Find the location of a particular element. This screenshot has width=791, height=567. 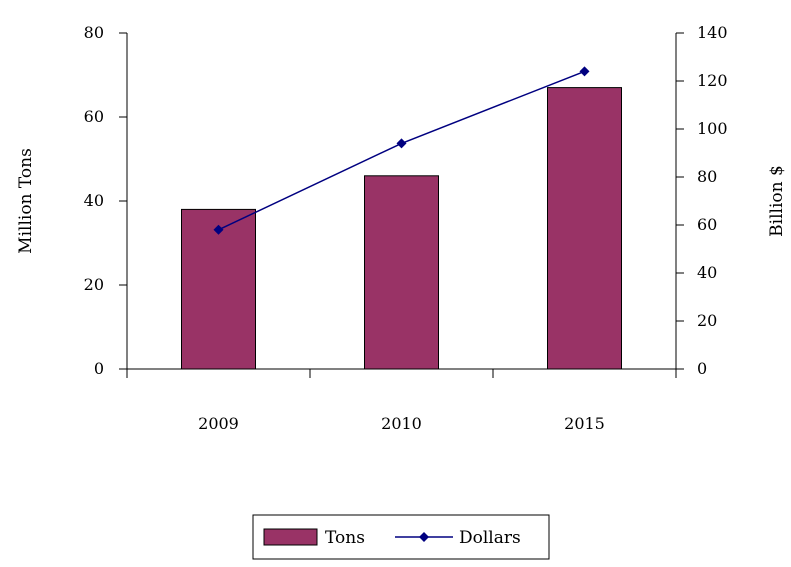

bar-tons-2015 is located at coordinates (584, 228).